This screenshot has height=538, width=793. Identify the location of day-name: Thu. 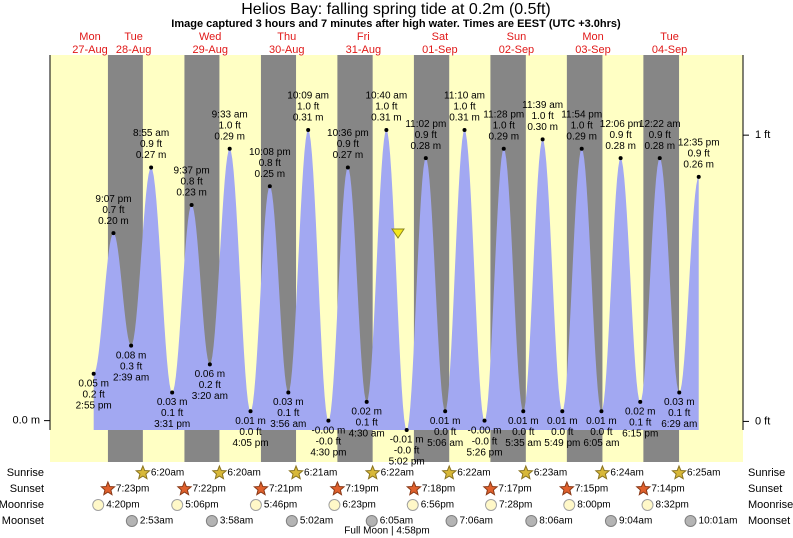
(286, 37).